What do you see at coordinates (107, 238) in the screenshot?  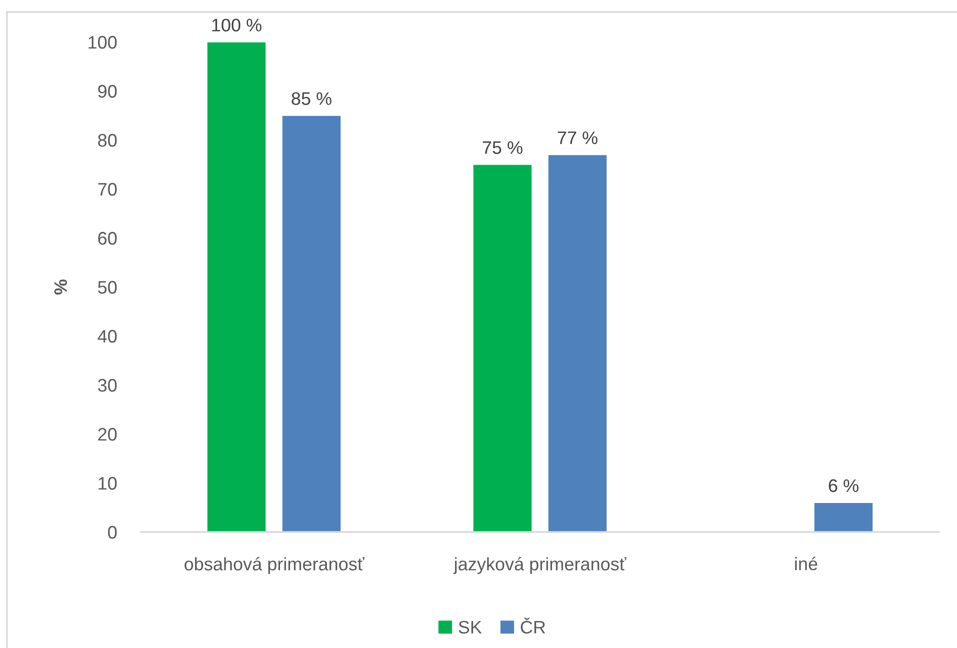 I see `y-tick-label: 60` at bounding box center [107, 238].